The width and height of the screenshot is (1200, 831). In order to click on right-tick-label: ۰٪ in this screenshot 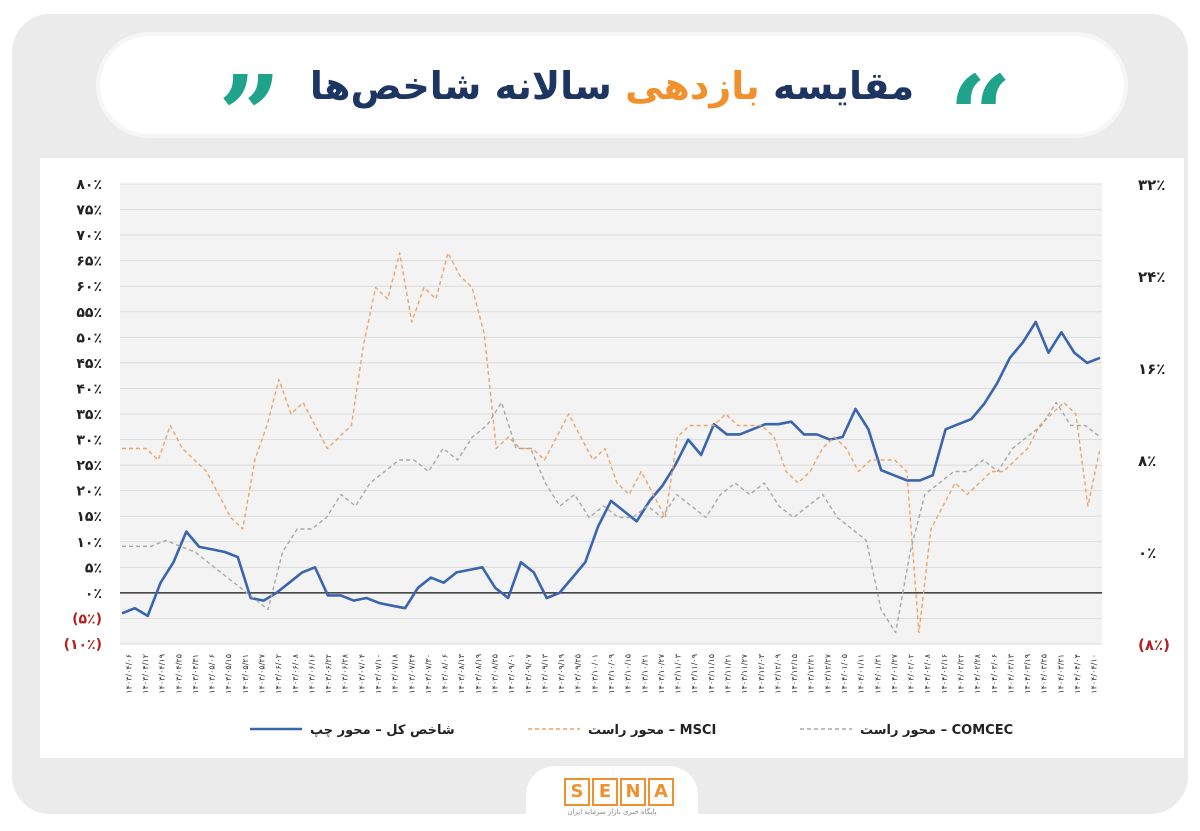, I will do `click(1147, 553)`.